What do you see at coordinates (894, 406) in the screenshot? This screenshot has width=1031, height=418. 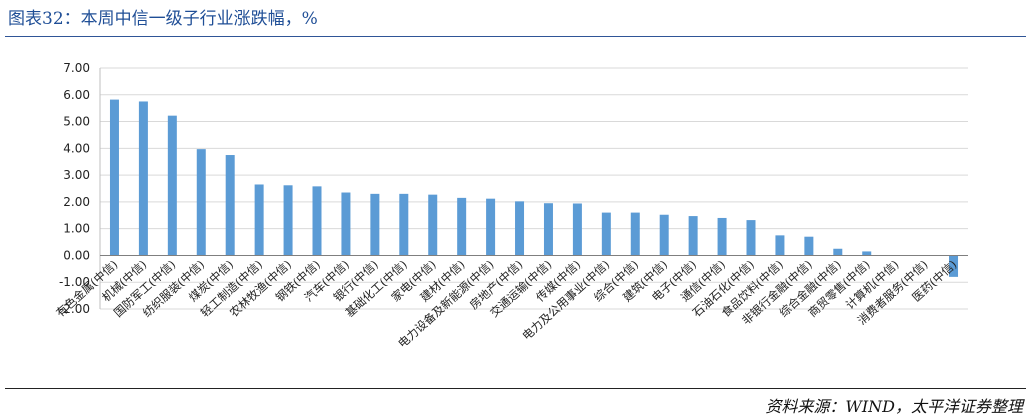 I see `source-note: 资料来源：WIND，太平洋证券整理` at bounding box center [894, 406].